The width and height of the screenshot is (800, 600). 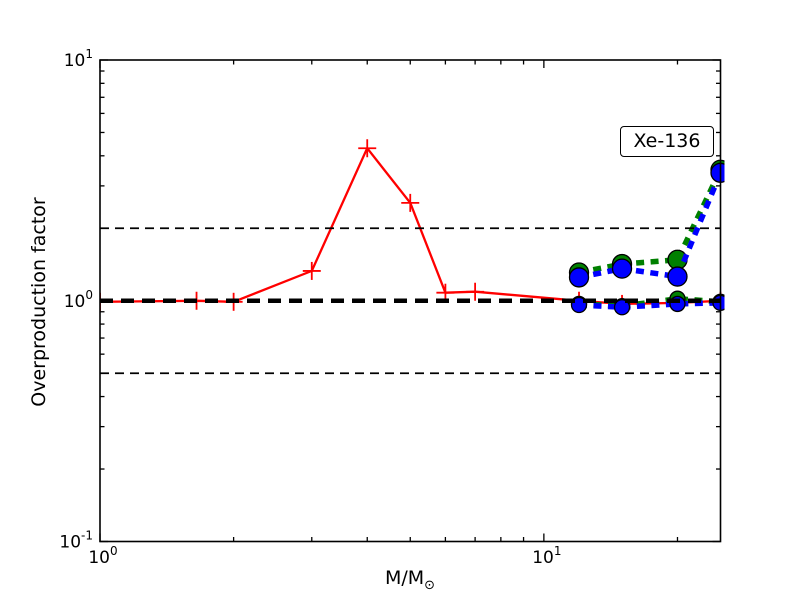 I want to click on series-blue-dashed-lower, so click(x=647, y=305).